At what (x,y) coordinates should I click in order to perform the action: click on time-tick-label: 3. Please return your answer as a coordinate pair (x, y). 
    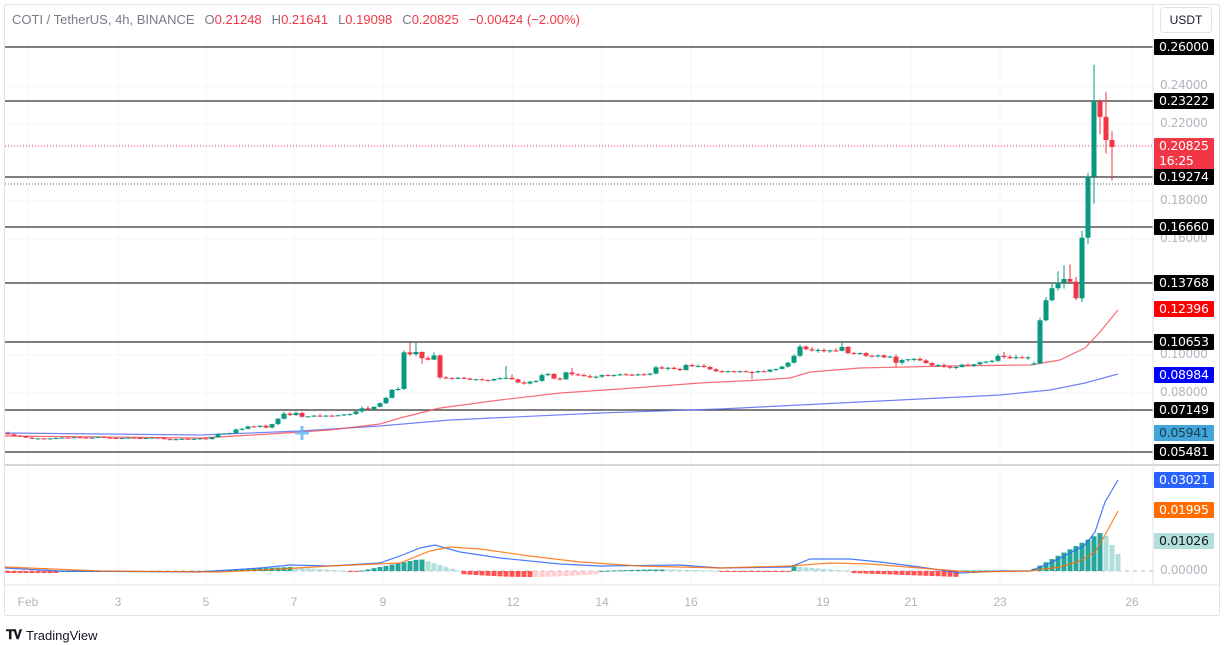
    Looking at the image, I should click on (118, 602).